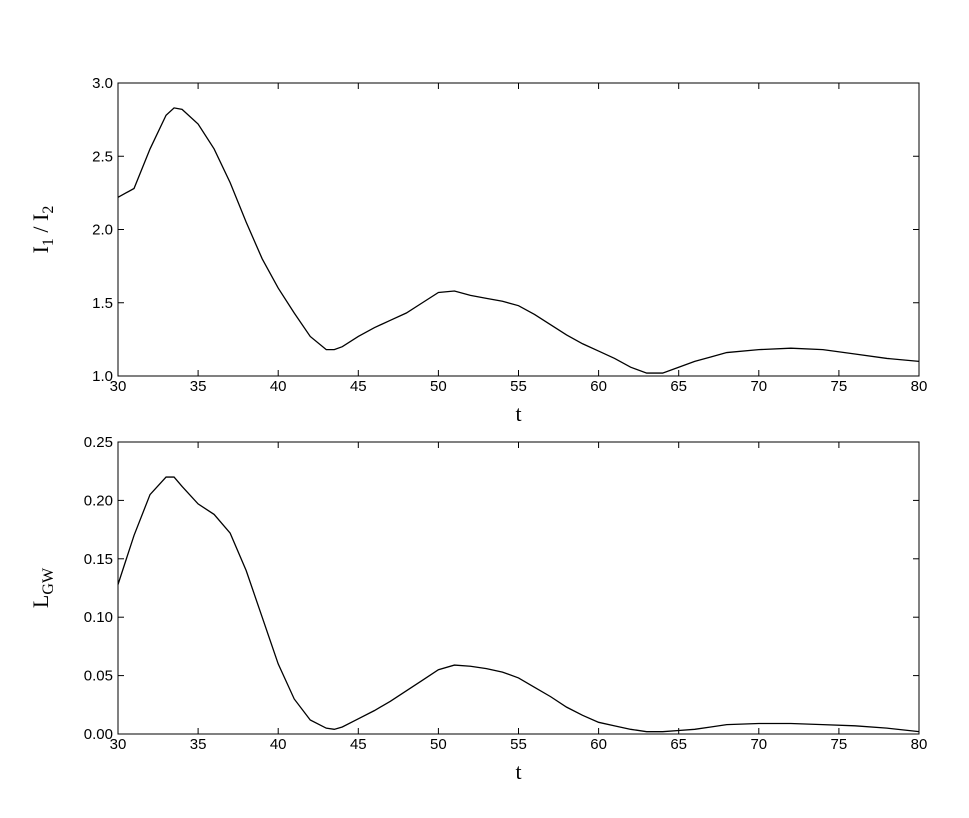  I want to click on y-tick-label: 0.25, so click(98, 442).